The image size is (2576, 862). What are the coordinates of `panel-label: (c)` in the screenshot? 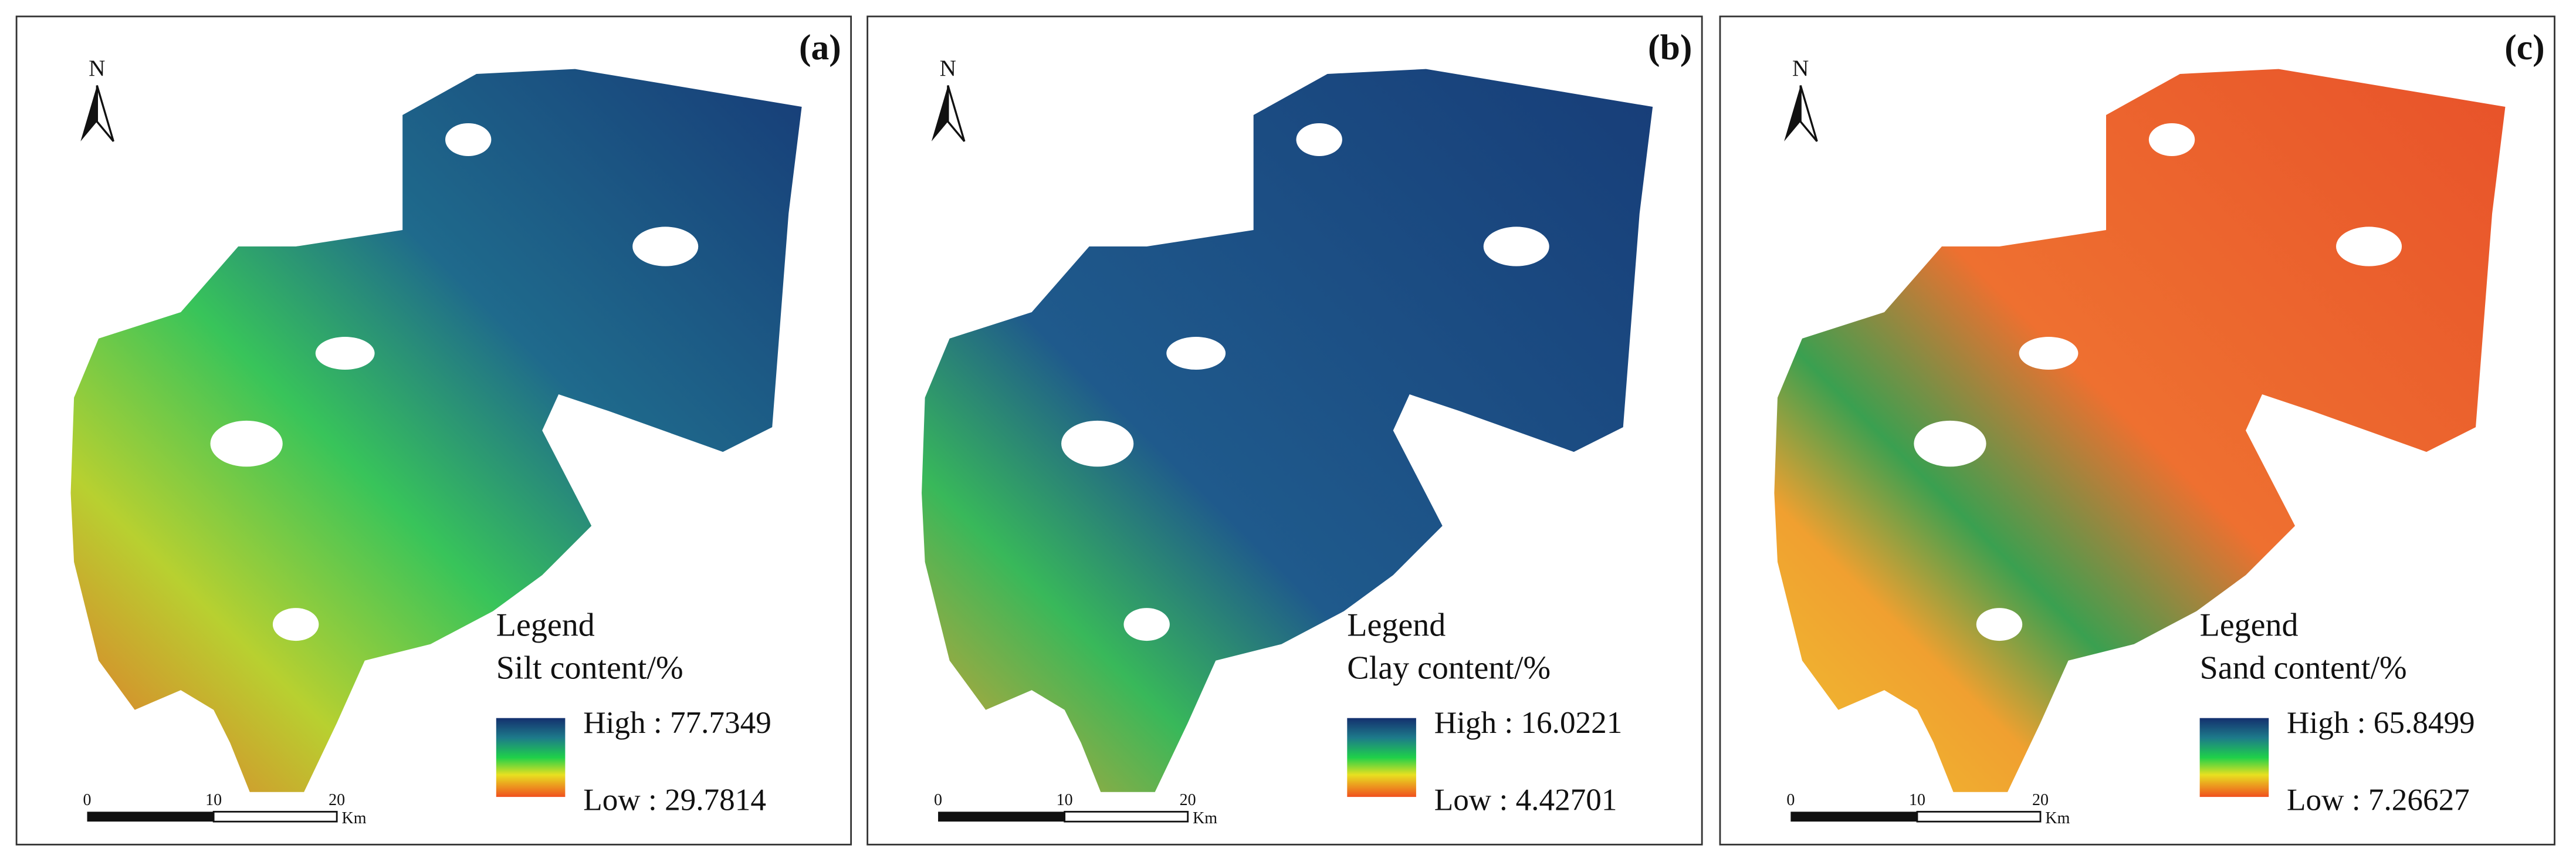 It's located at (2524, 47).